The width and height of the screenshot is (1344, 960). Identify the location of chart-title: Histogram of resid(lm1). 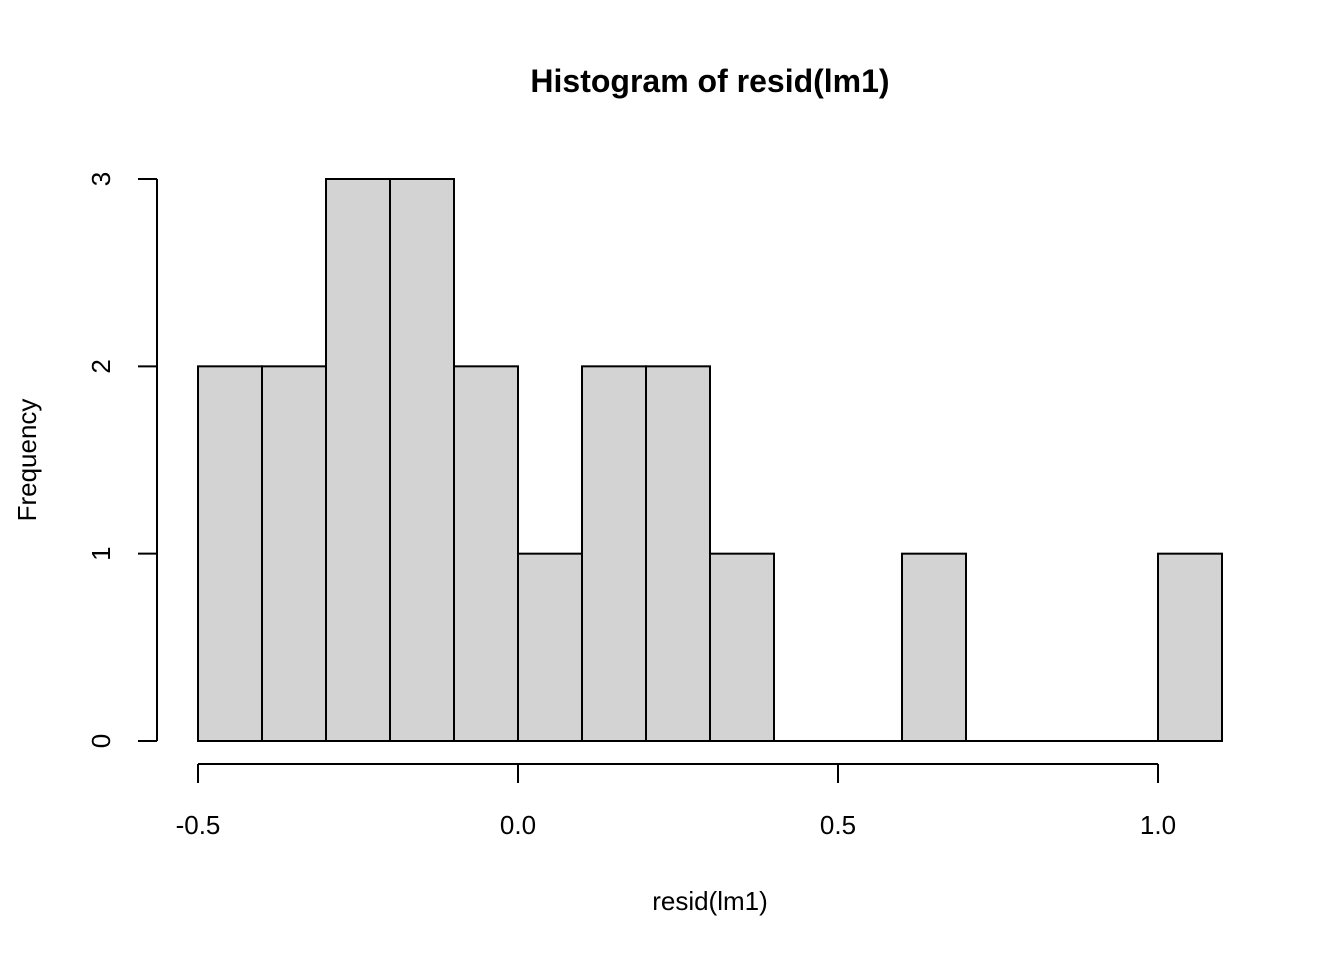
(709, 81).